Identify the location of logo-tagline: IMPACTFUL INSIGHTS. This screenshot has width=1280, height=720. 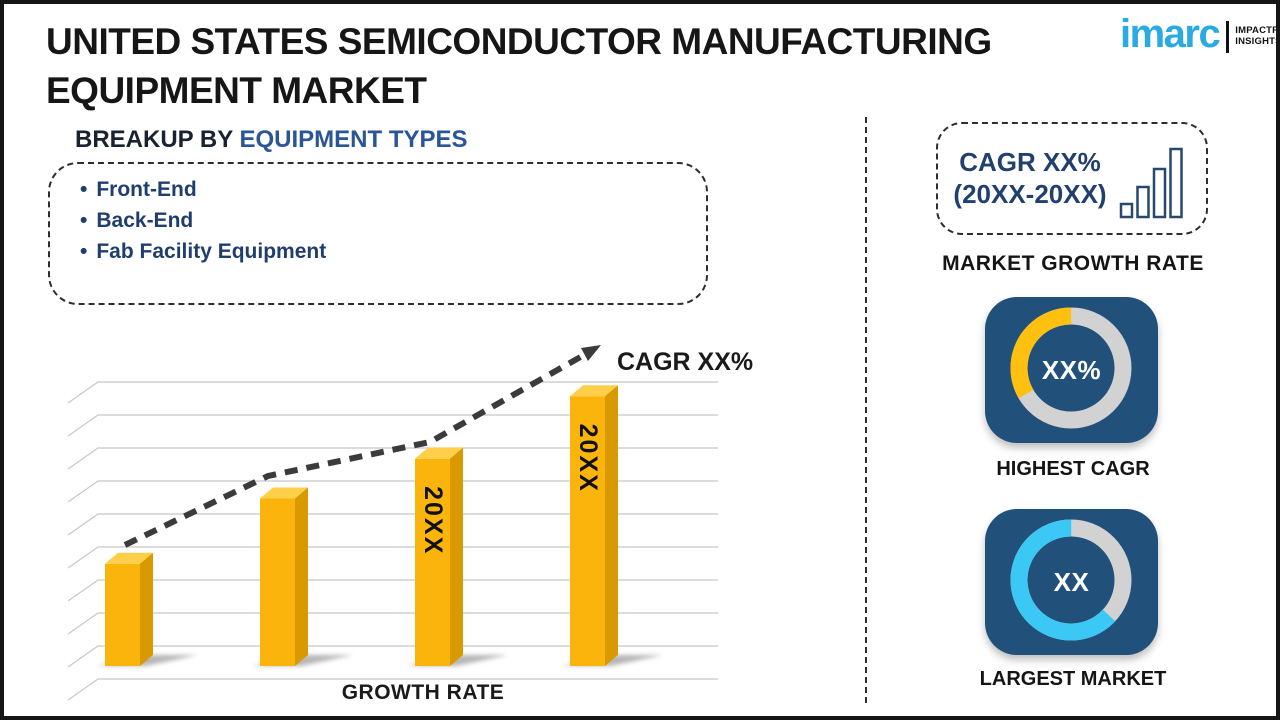
(1257, 36).